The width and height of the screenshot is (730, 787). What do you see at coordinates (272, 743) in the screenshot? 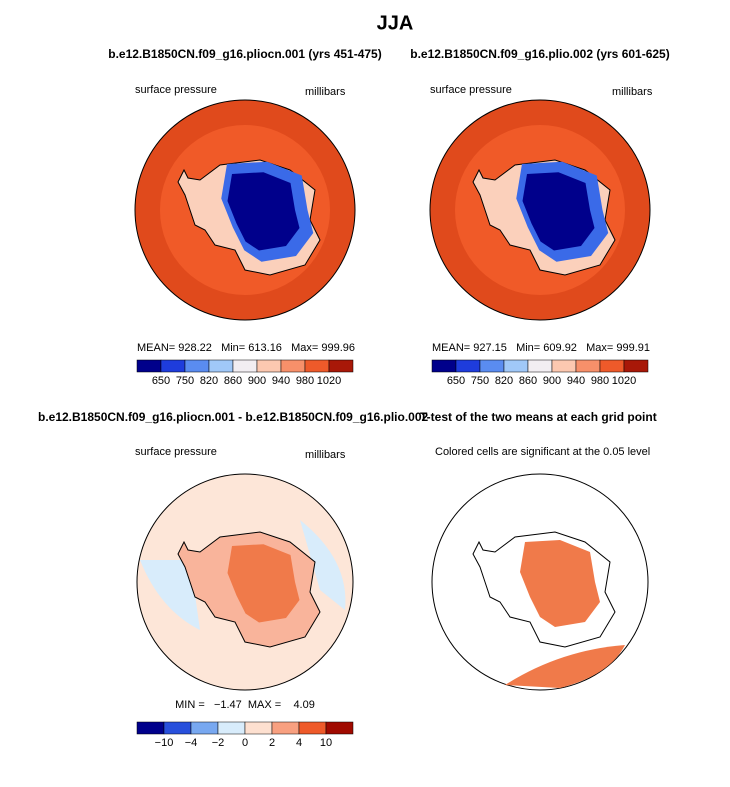
I see `colorbar-label: 2` at bounding box center [272, 743].